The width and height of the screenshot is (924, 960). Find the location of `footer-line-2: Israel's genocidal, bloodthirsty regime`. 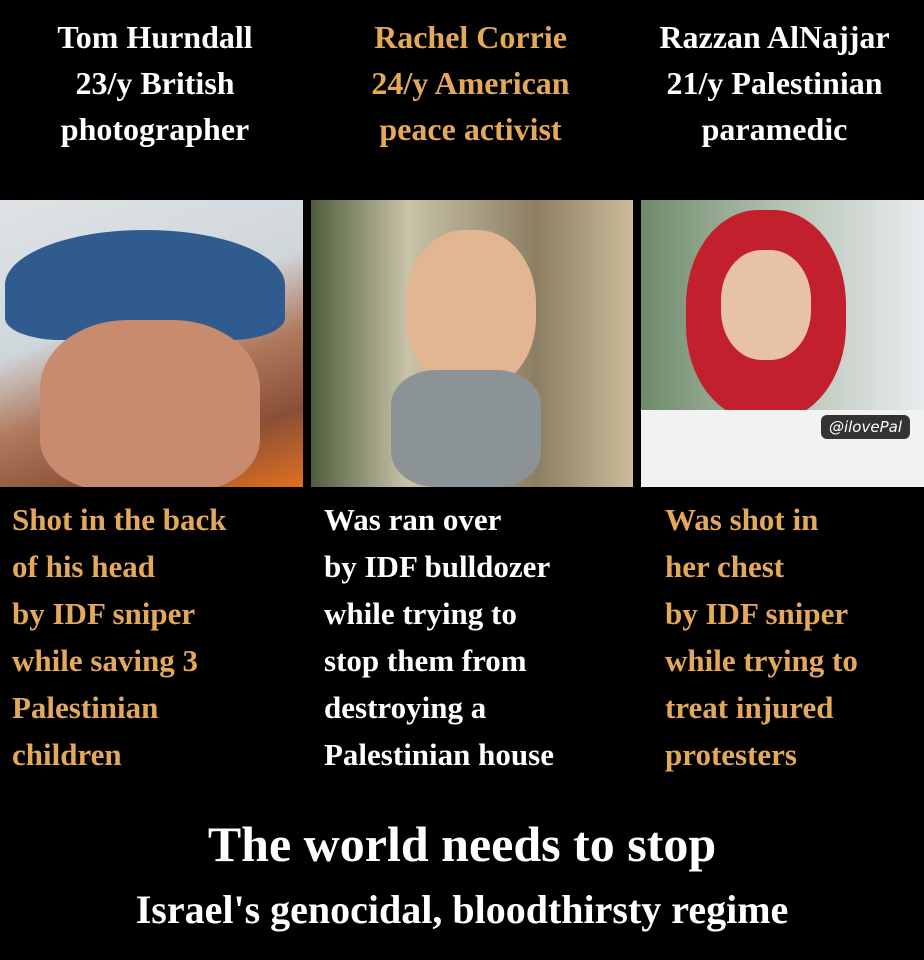

footer-line-2: Israel's genocidal, bloodthirsty regime is located at coordinates (462, 909).